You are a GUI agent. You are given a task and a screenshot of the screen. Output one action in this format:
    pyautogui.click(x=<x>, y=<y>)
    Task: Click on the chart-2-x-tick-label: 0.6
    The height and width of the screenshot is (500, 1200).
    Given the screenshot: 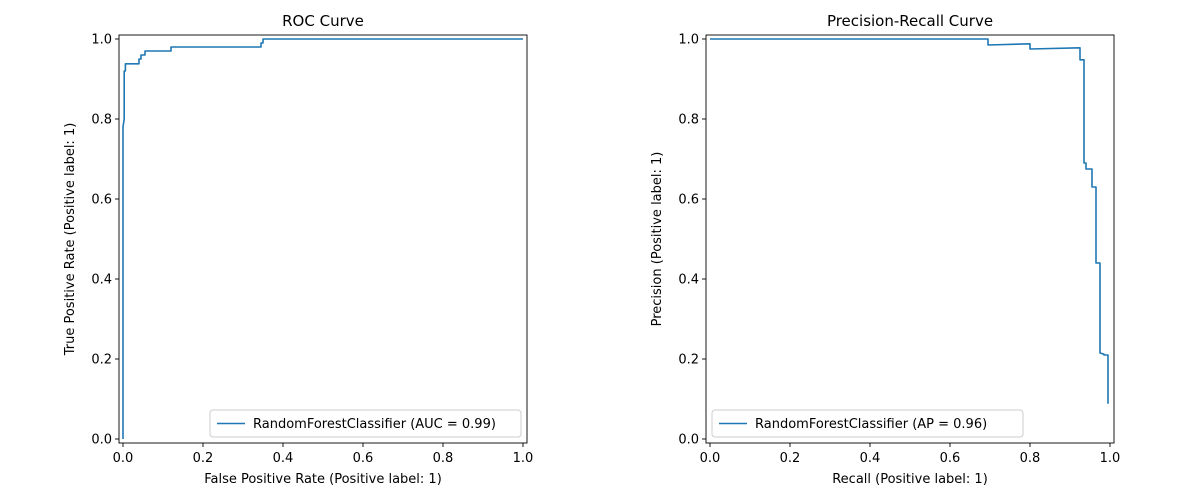 What is the action you would take?
    pyautogui.click(x=950, y=458)
    